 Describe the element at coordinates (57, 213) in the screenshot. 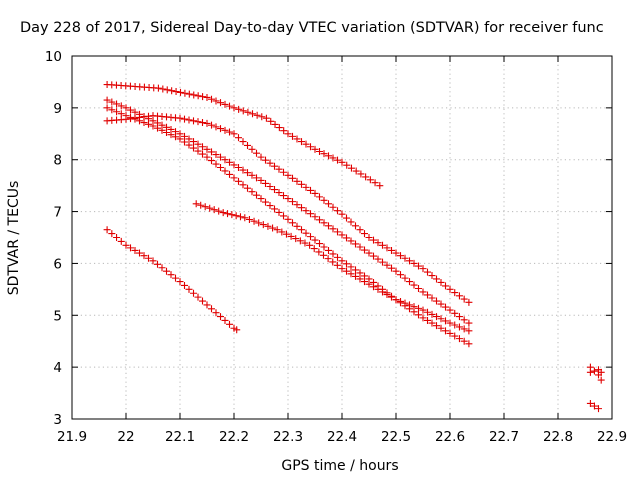

I see `y-tick-label: 7` at that location.